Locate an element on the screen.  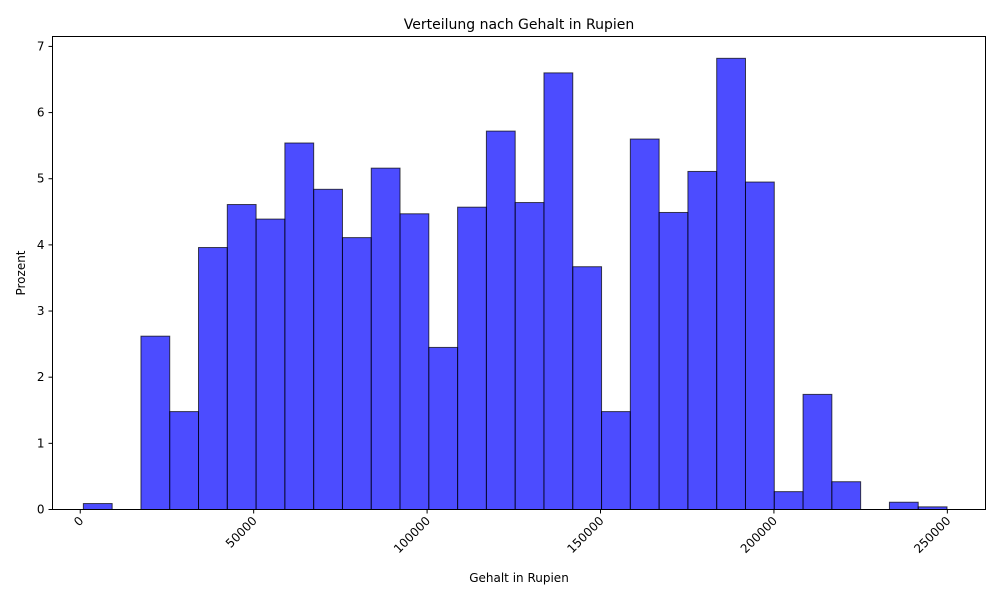
y-tick-label: 4 is located at coordinates (41, 245).